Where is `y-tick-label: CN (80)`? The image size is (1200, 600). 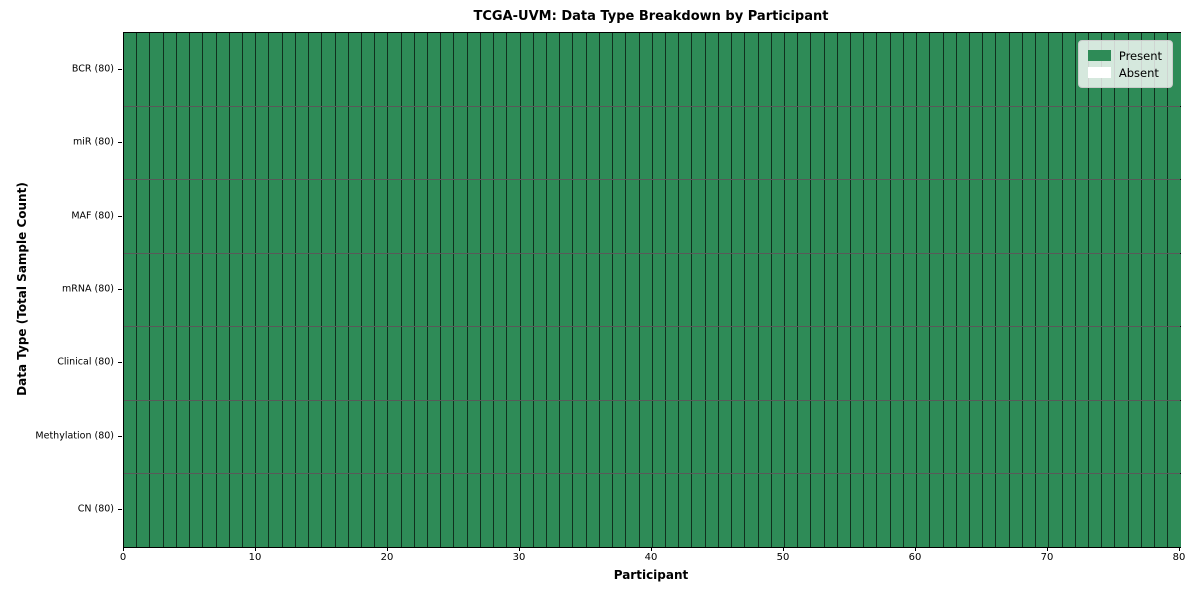 y-tick-label: CN (80) is located at coordinates (95, 509).